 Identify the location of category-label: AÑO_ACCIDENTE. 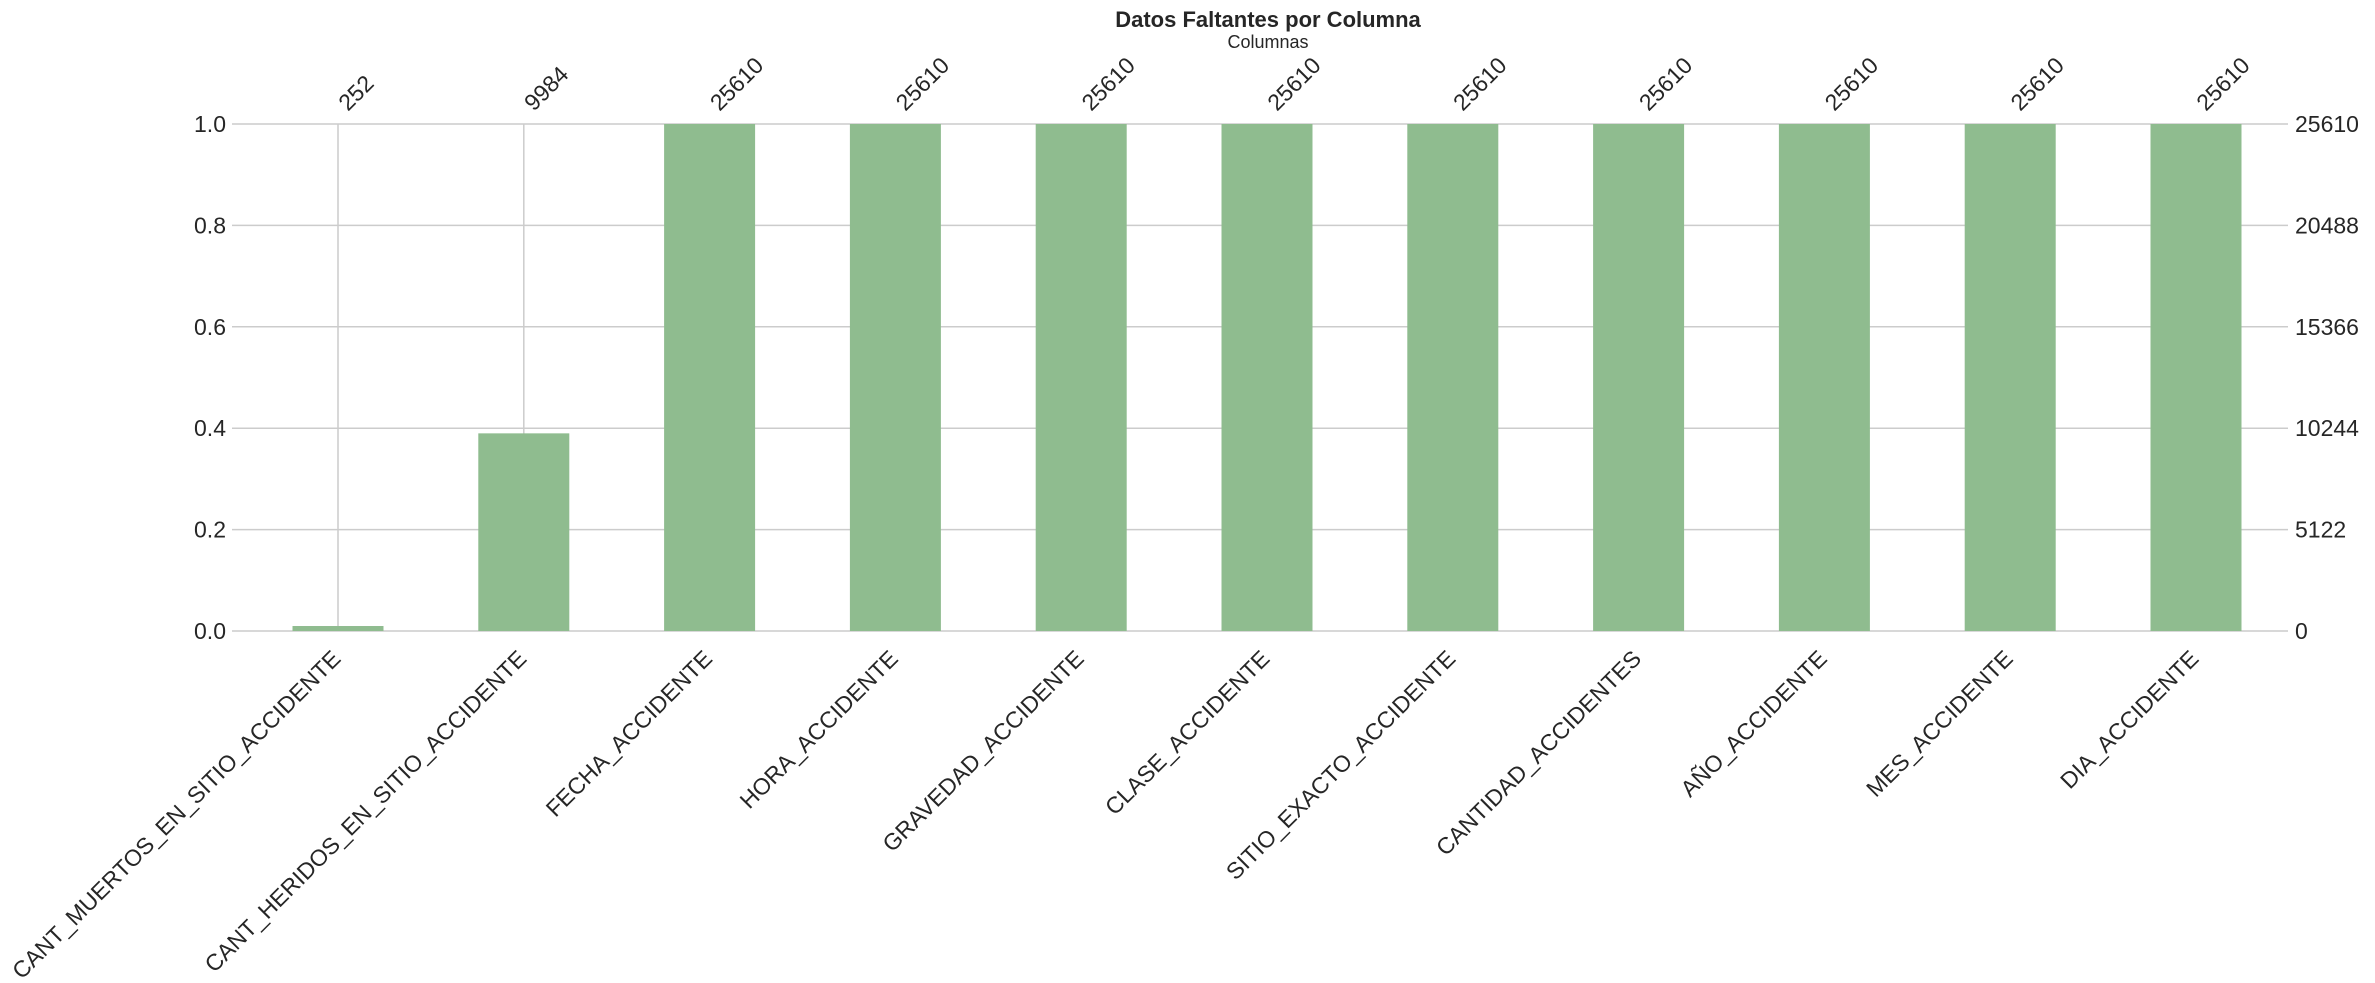
(1753, 723).